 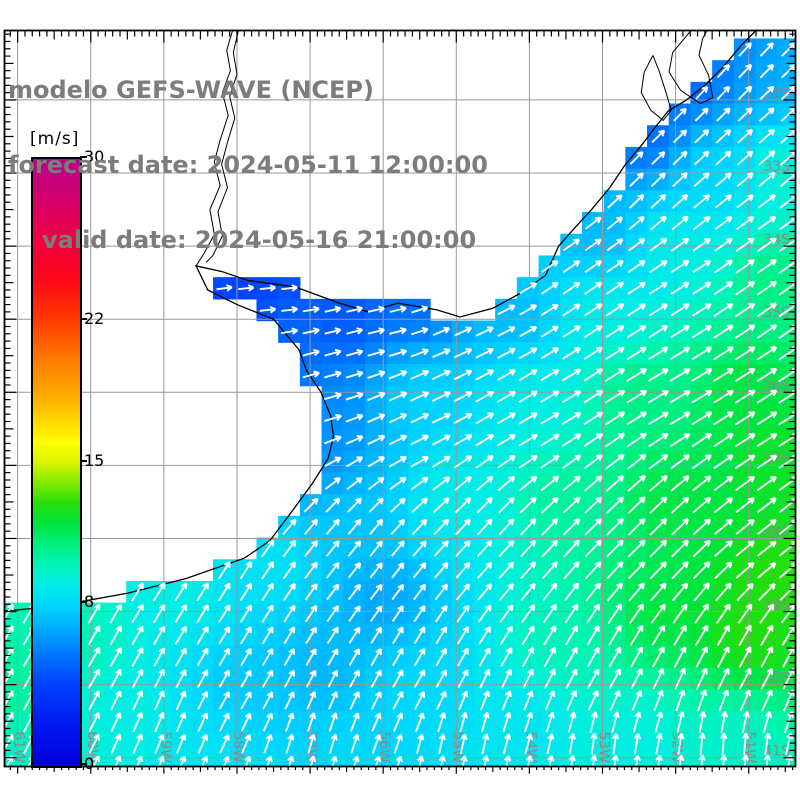 I want to click on latitude-label: 35S, so click(x=776, y=313).